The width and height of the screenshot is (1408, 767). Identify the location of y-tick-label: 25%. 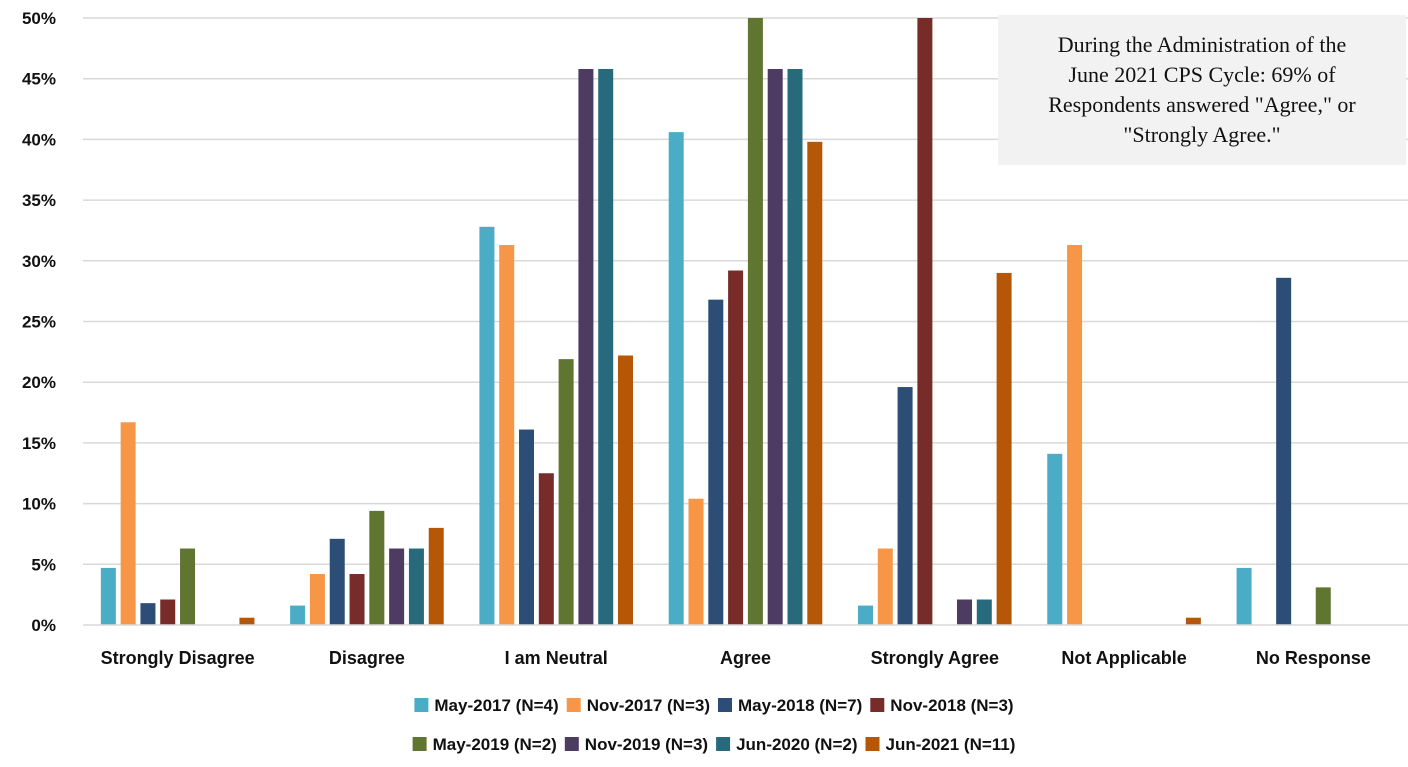
(39, 322).